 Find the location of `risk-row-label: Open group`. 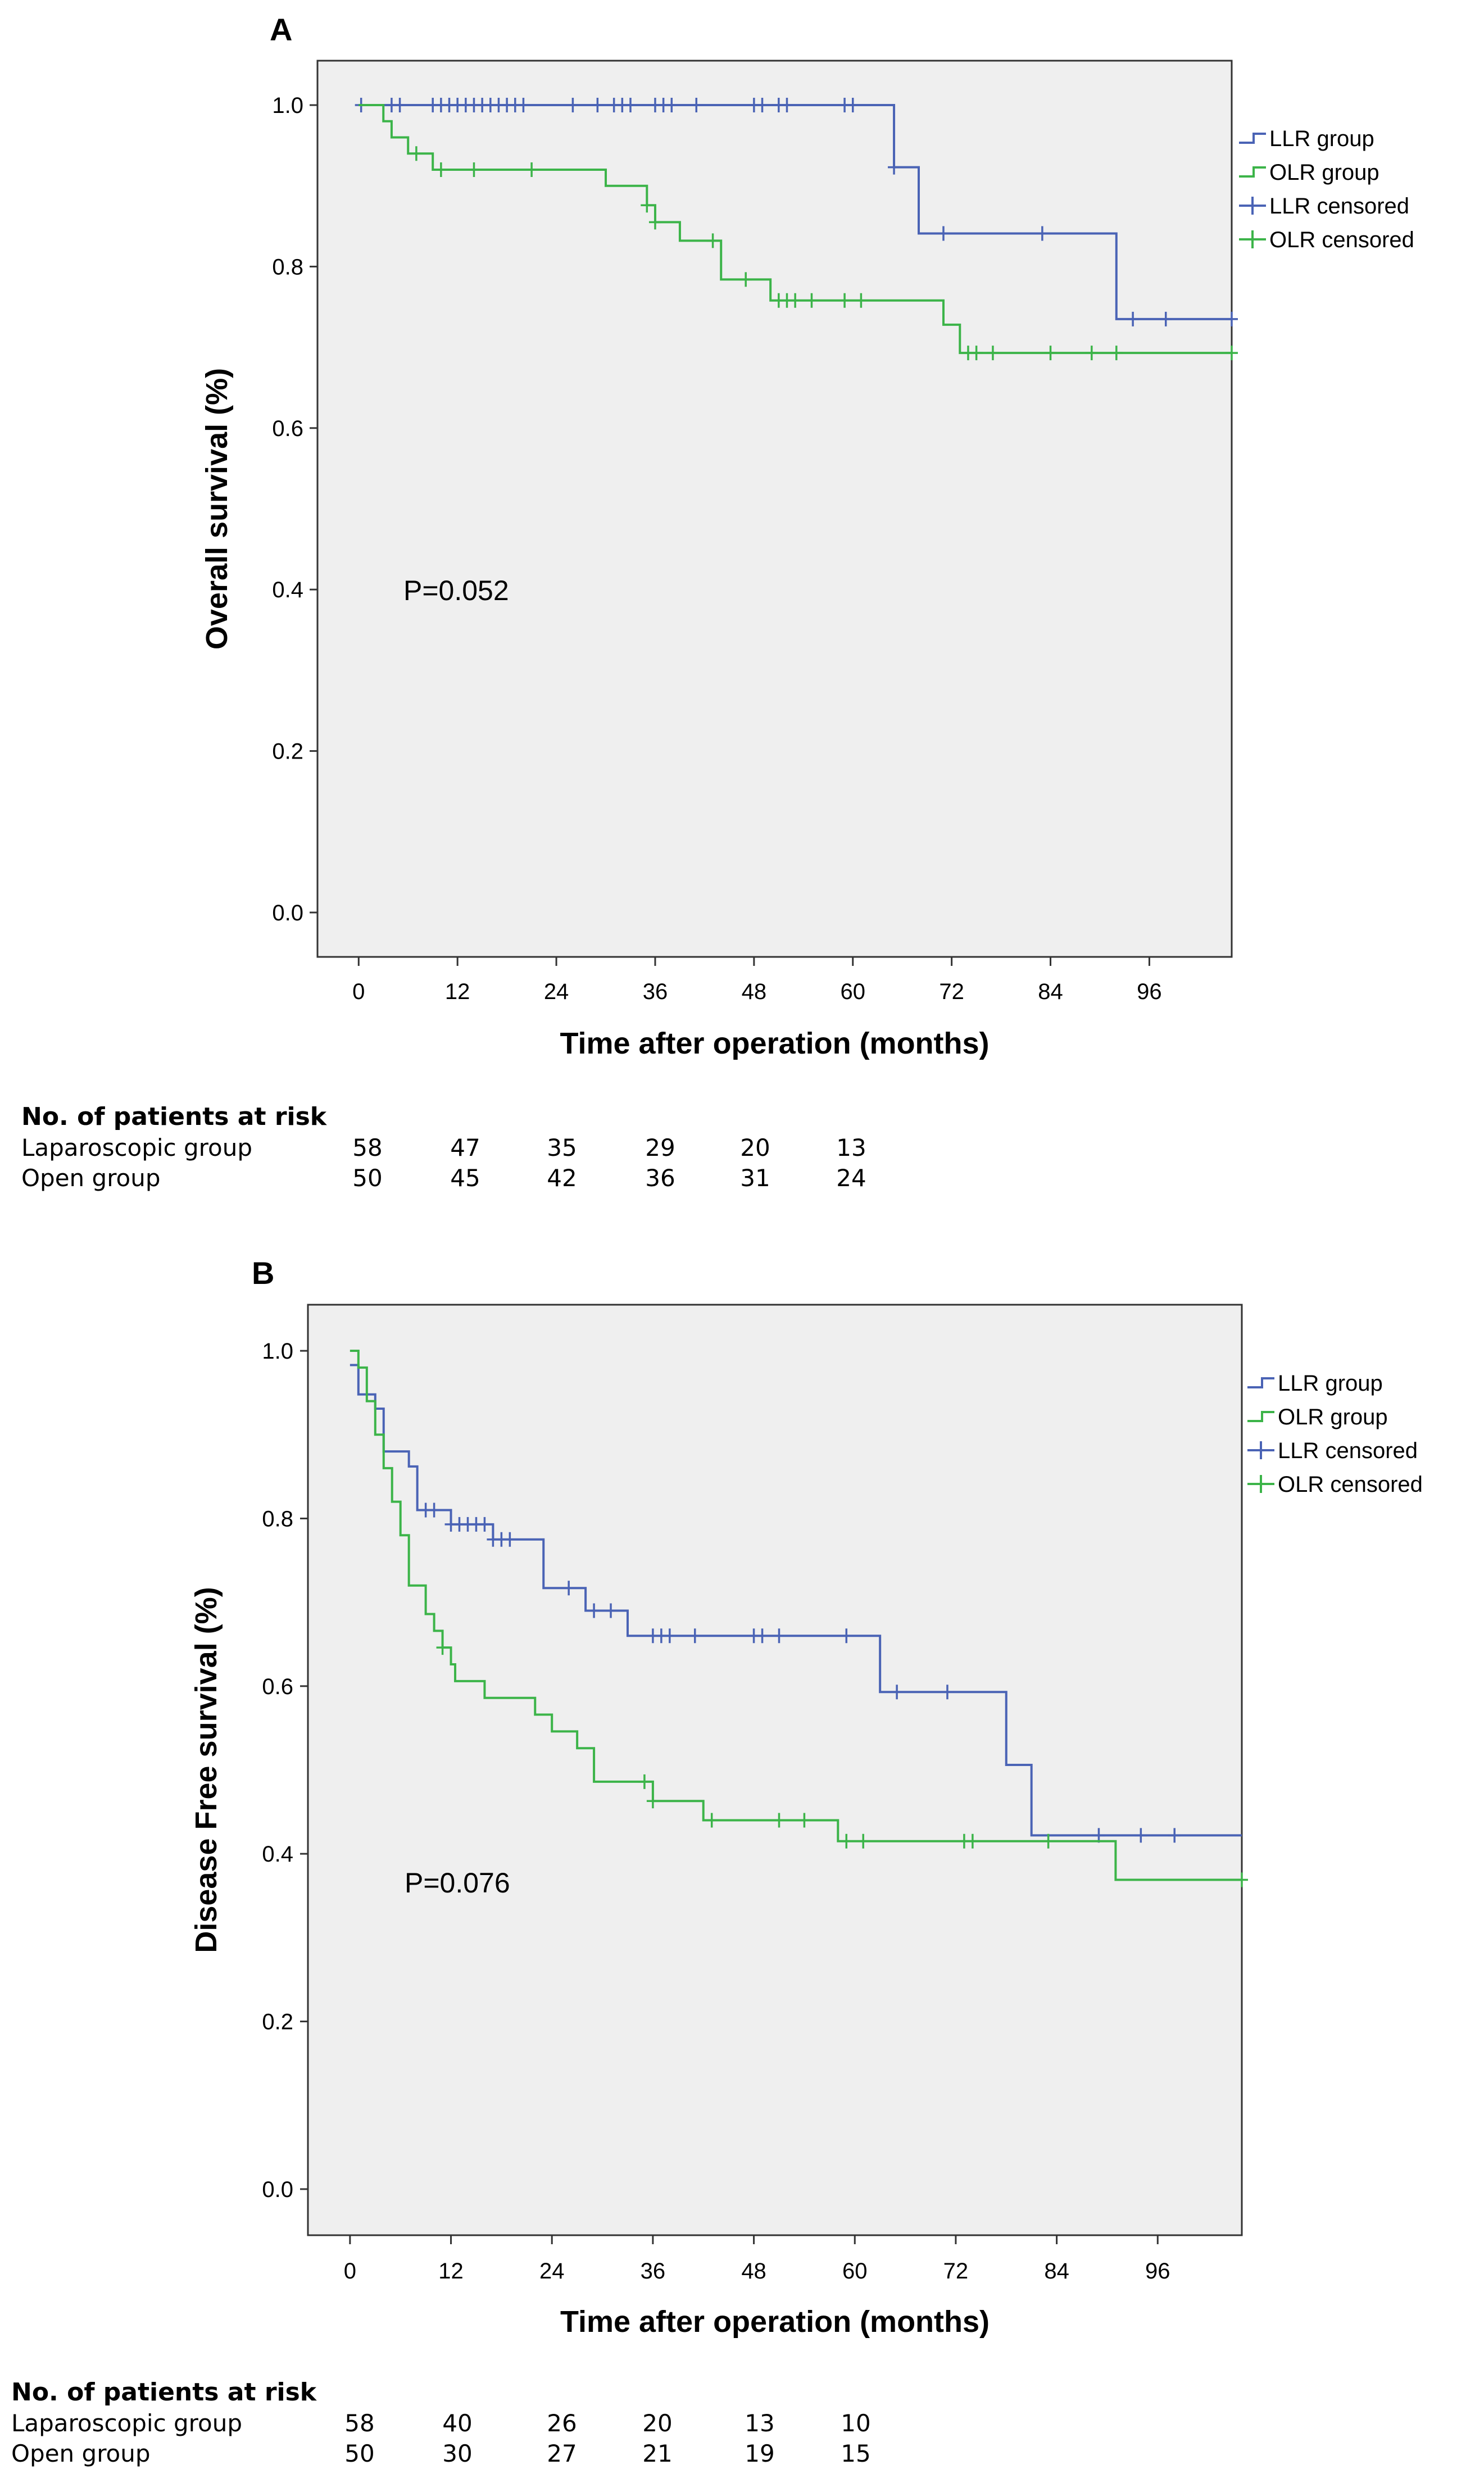

risk-row-label: Open group is located at coordinates (81, 2454).